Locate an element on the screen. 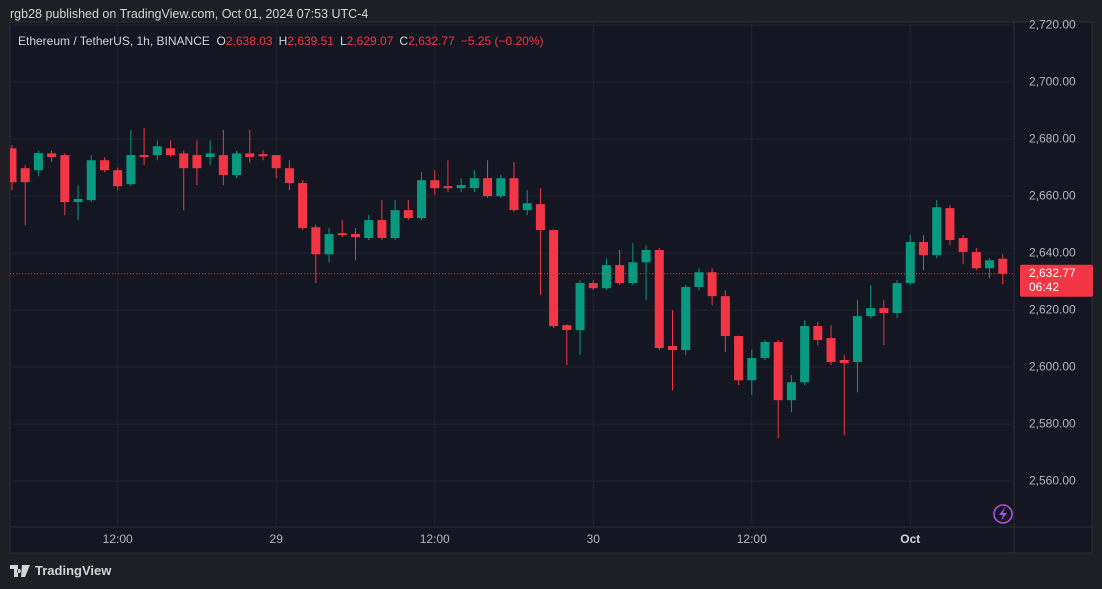 This screenshot has height=589, width=1102. footer: TradingView is located at coordinates (60, 570).